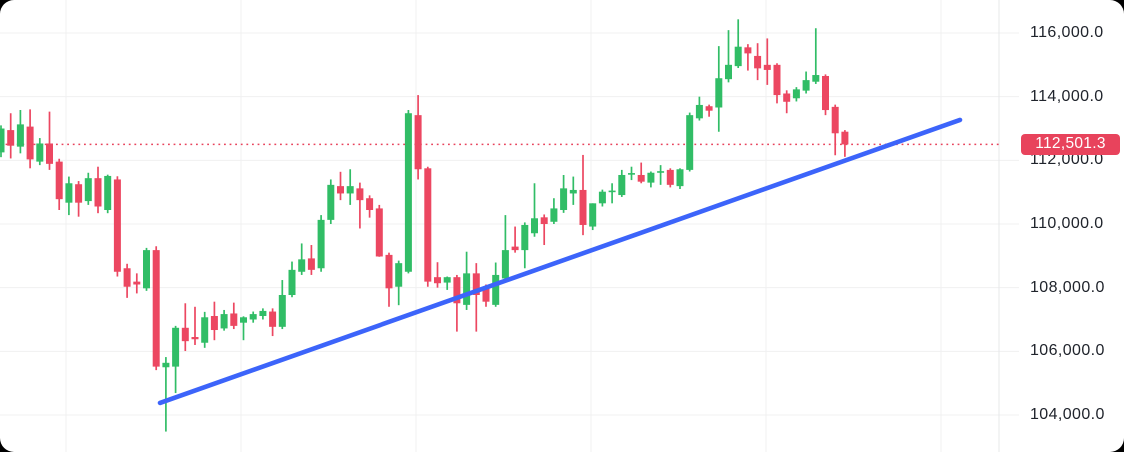 The height and width of the screenshot is (452, 1124). I want to click on price-axis-label: 106,000.0, so click(1067, 351).